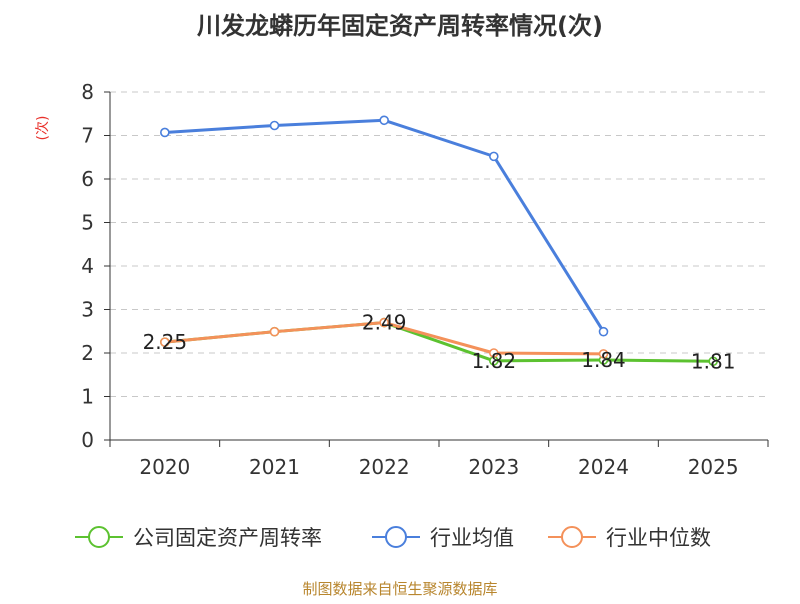  What do you see at coordinates (87, 353) in the screenshot?
I see `y-tick-label: 2` at bounding box center [87, 353].